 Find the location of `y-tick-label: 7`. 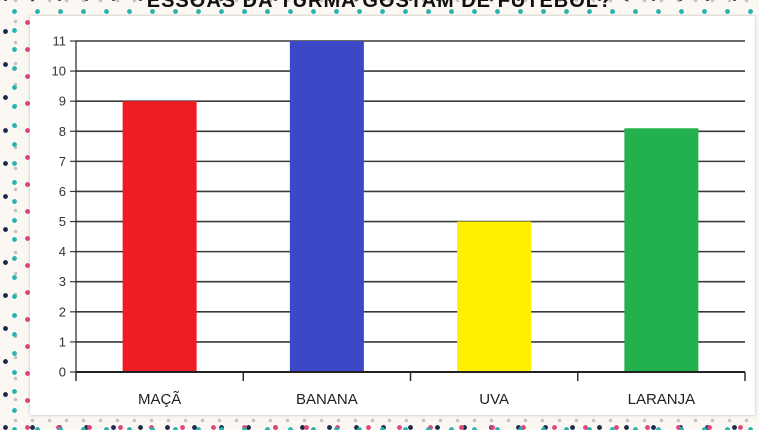

y-tick-label: 7 is located at coordinates (62, 161).